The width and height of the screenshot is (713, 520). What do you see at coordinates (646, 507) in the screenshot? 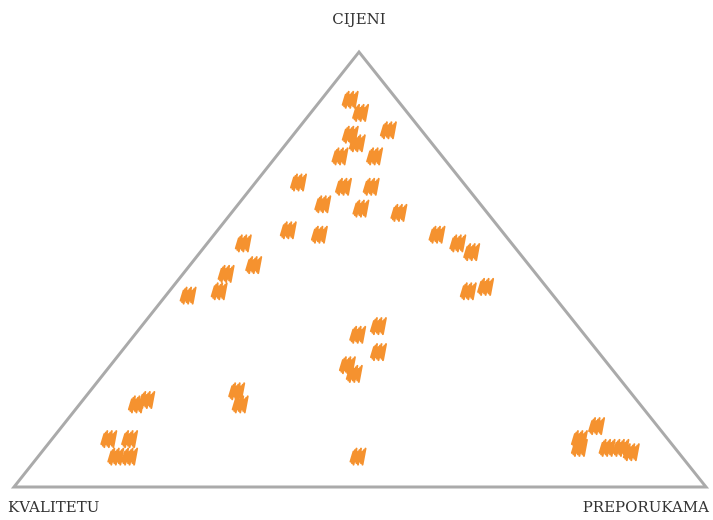
I see `vertex-label-right: PREPORUKAMA` at bounding box center [646, 507].